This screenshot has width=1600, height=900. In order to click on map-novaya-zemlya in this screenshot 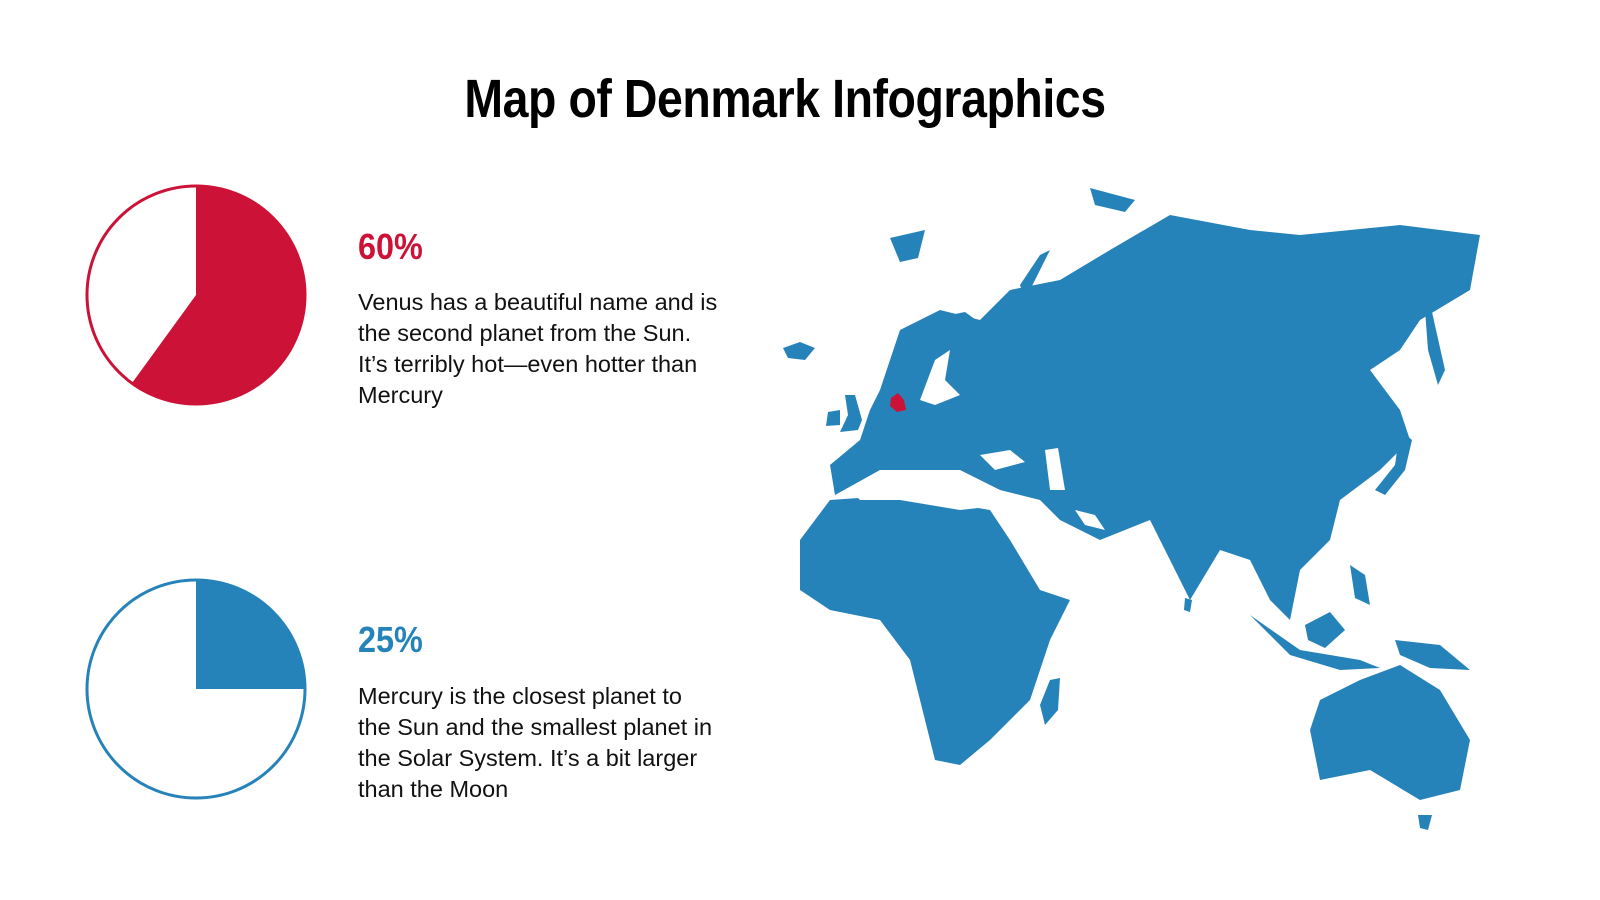, I will do `click(1035, 275)`.